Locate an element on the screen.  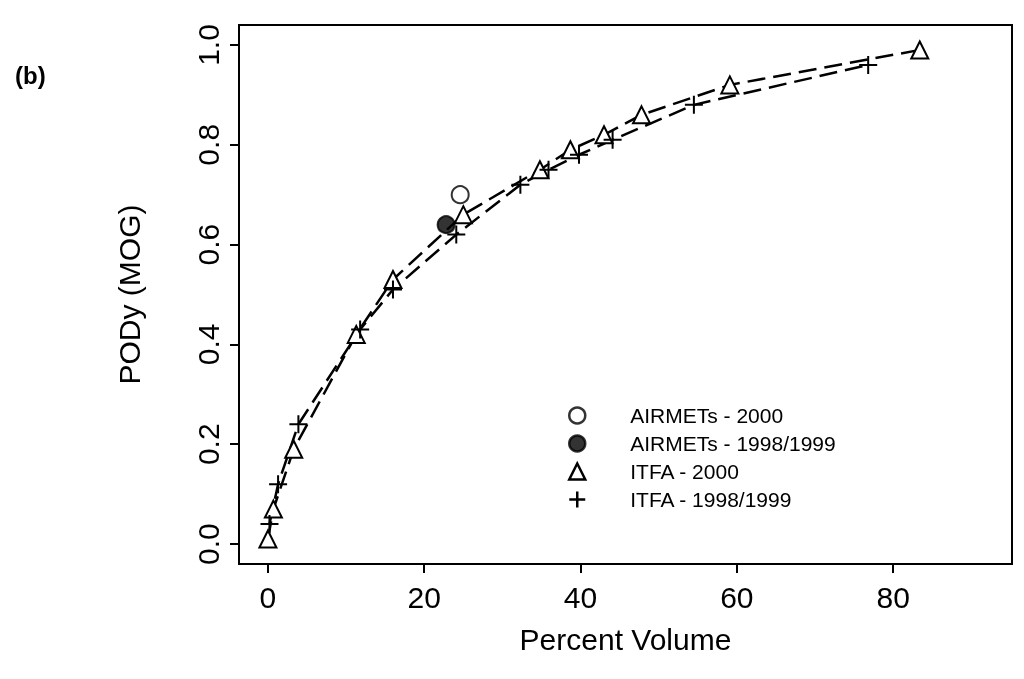
legend-label: AIRMETs - 2000 is located at coordinates (707, 415).